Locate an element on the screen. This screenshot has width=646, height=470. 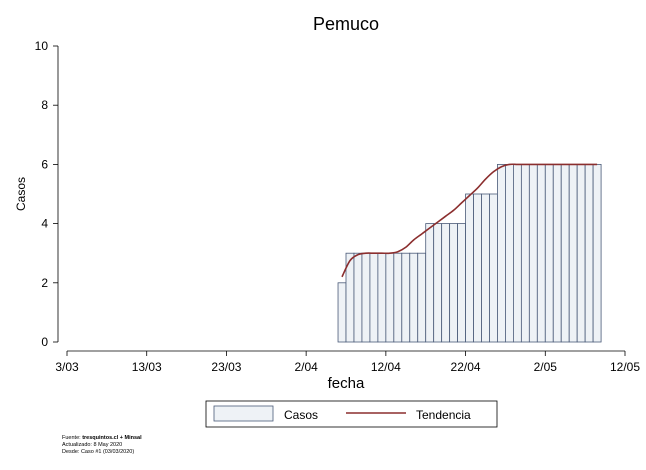
legend-casos-label: Casos is located at coordinates (301, 415).